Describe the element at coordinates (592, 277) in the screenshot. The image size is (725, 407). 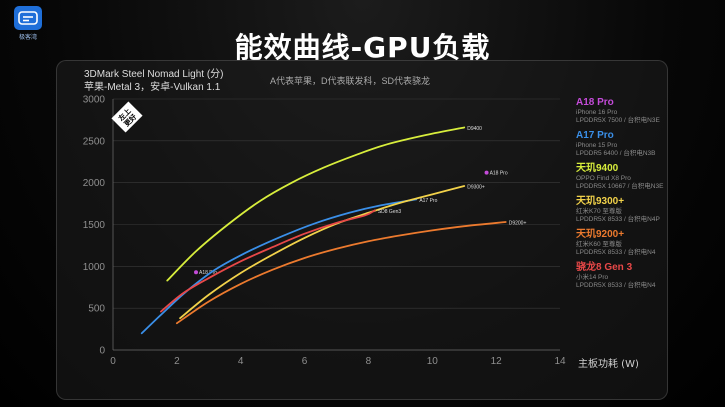
I see `legend-device: 小米14 Pro` at that location.